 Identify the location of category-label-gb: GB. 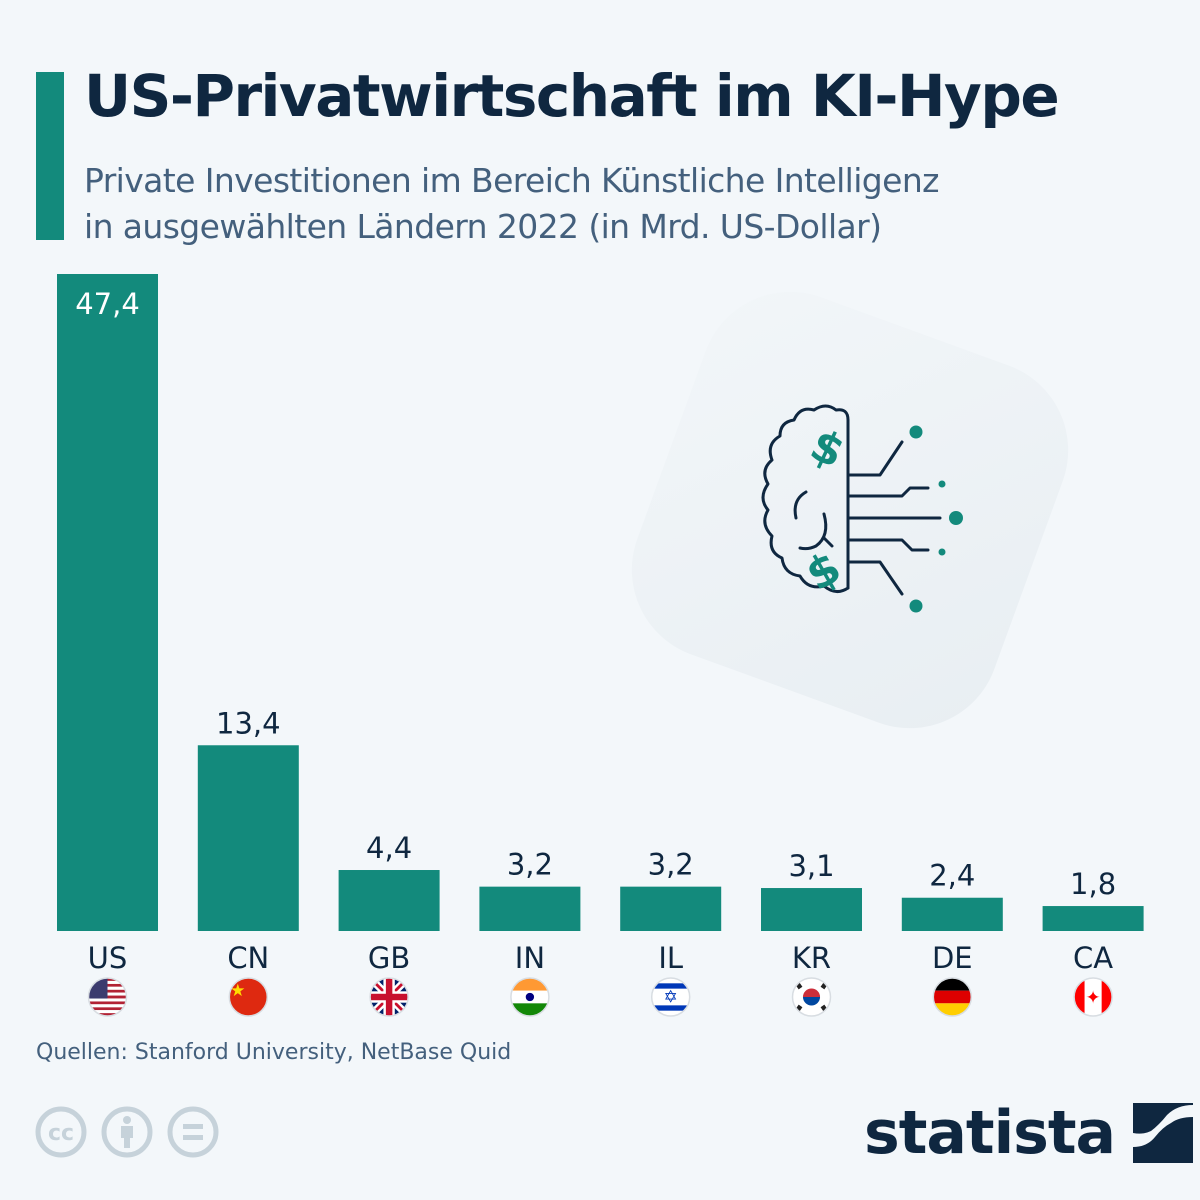
(389, 958).